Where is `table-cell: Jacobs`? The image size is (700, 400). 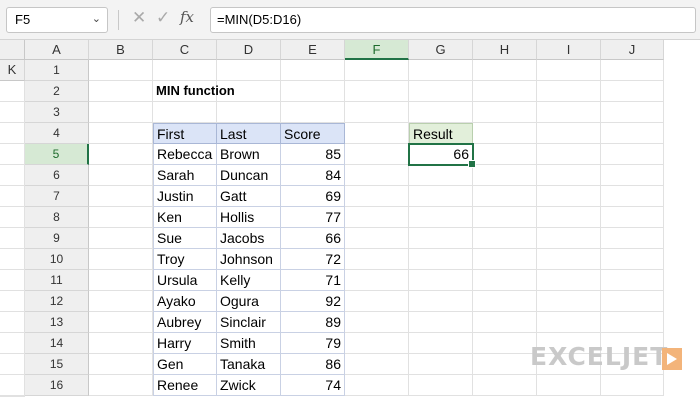 table-cell: Jacobs is located at coordinates (249, 238).